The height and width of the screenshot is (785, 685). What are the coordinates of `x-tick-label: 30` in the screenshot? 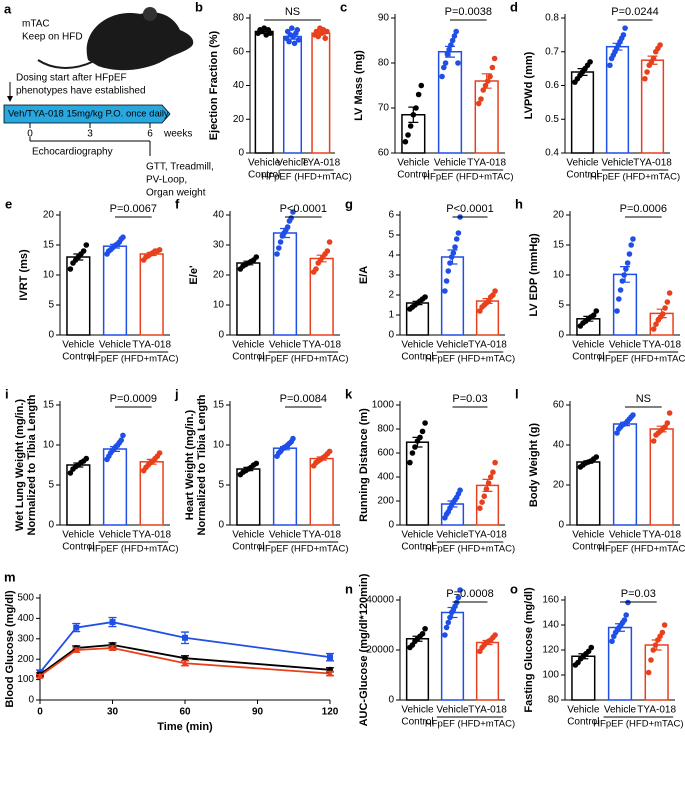 It's located at (113, 712).